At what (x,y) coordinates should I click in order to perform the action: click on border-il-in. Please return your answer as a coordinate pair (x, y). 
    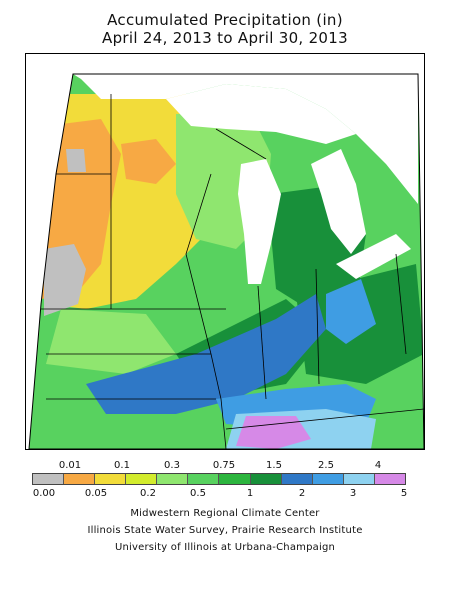
    Looking at the image, I should click on (262, 342).